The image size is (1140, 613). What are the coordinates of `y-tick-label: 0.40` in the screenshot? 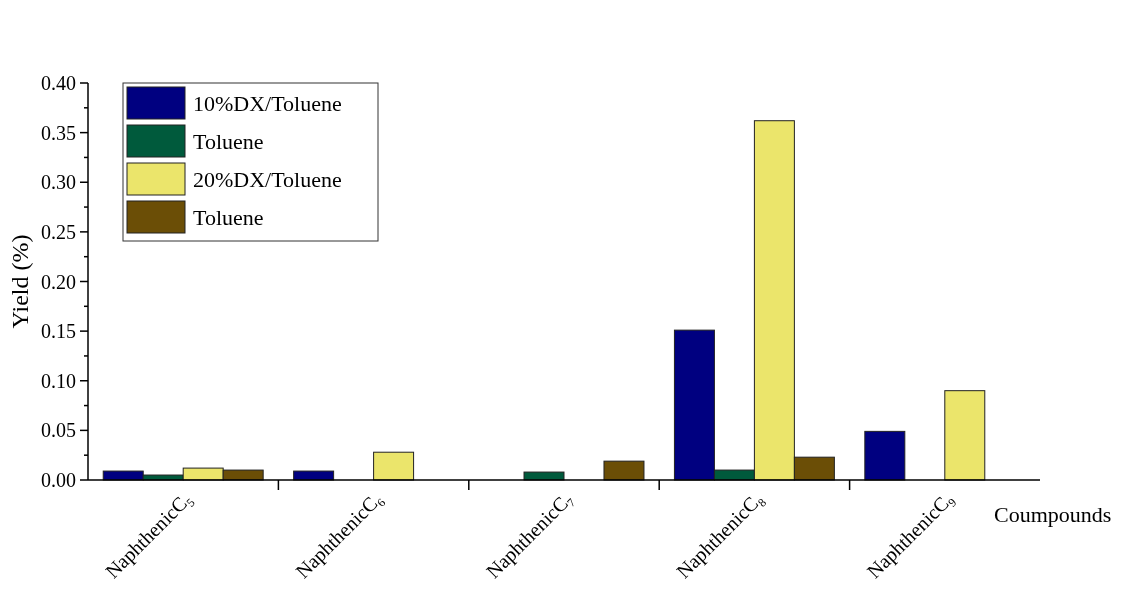 It's located at (58, 83).